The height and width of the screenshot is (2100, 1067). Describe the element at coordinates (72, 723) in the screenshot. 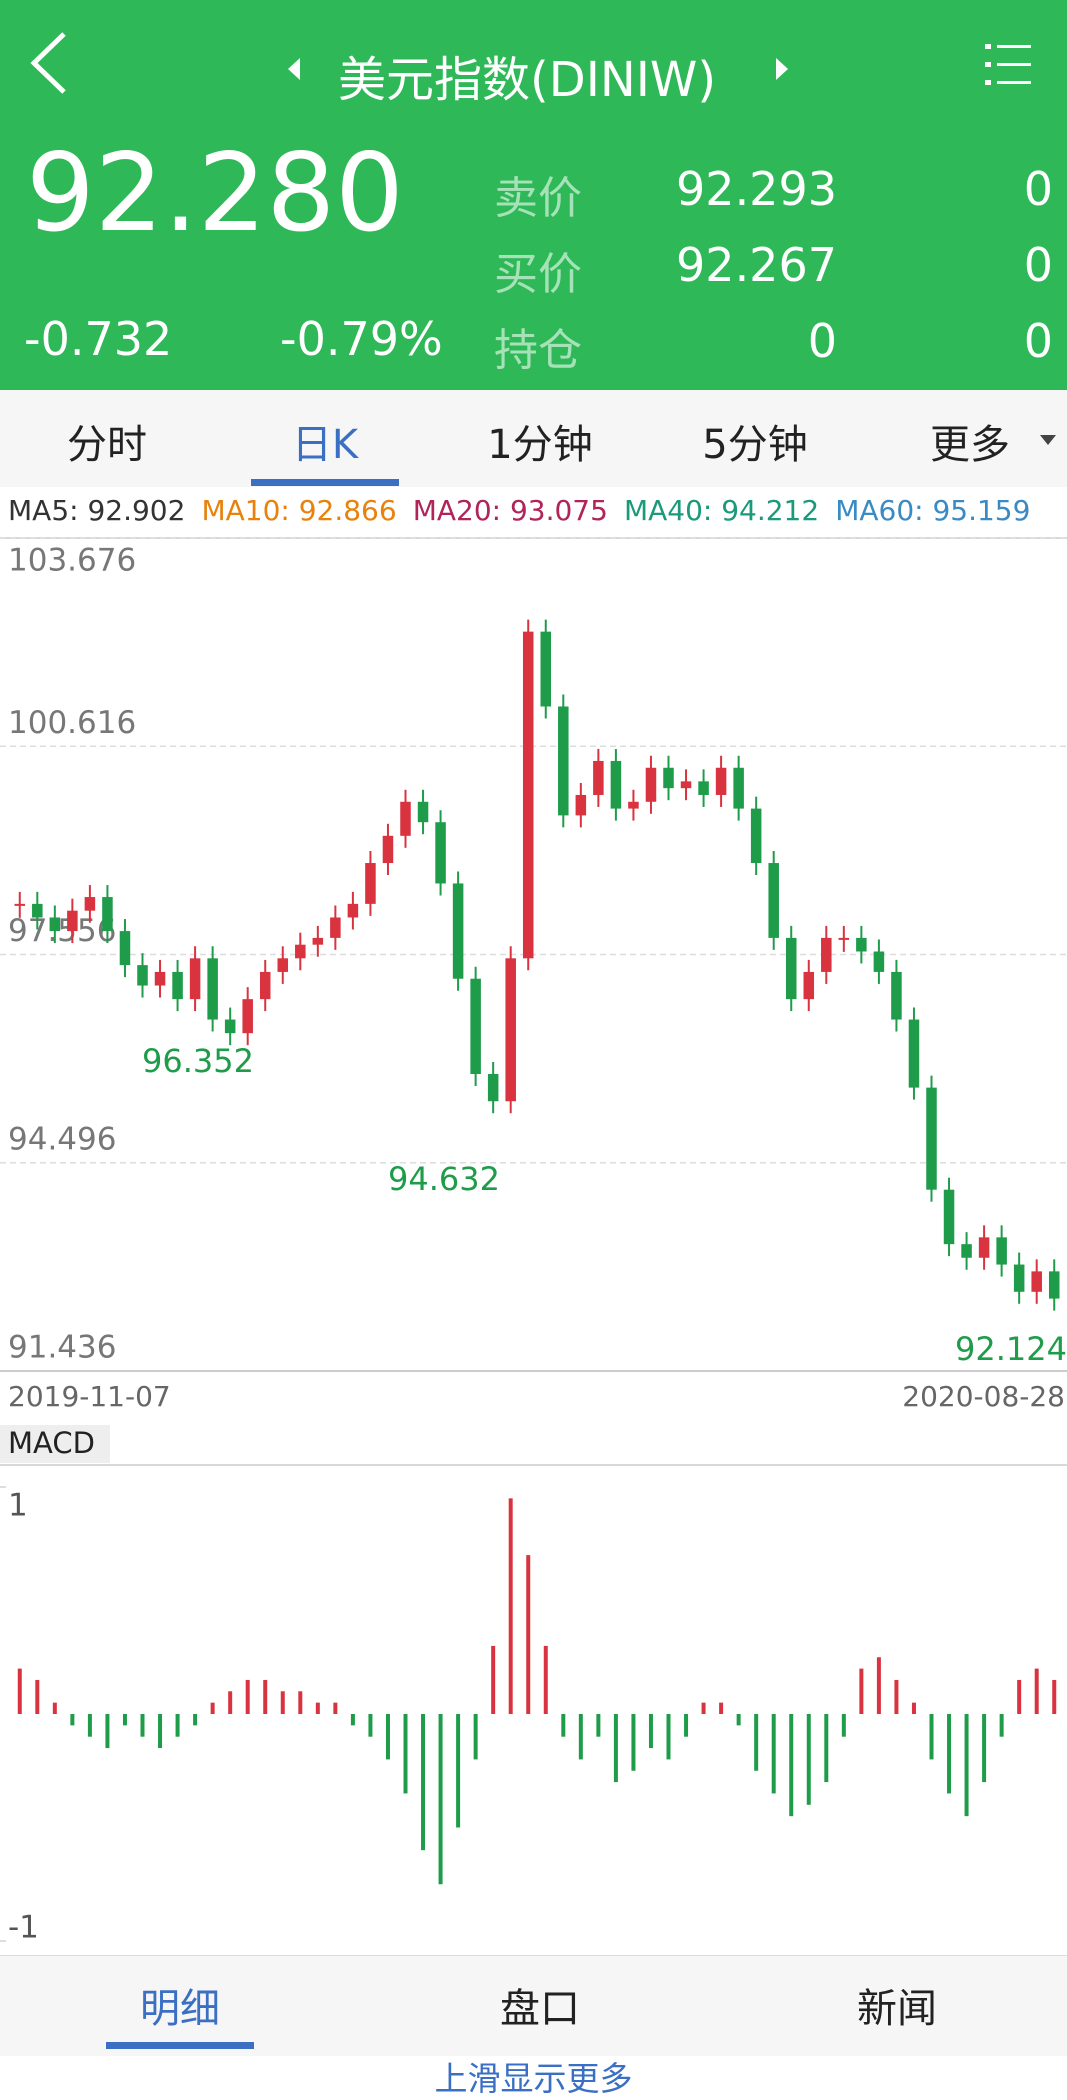

I see `y-tick-label: 100.616` at that location.